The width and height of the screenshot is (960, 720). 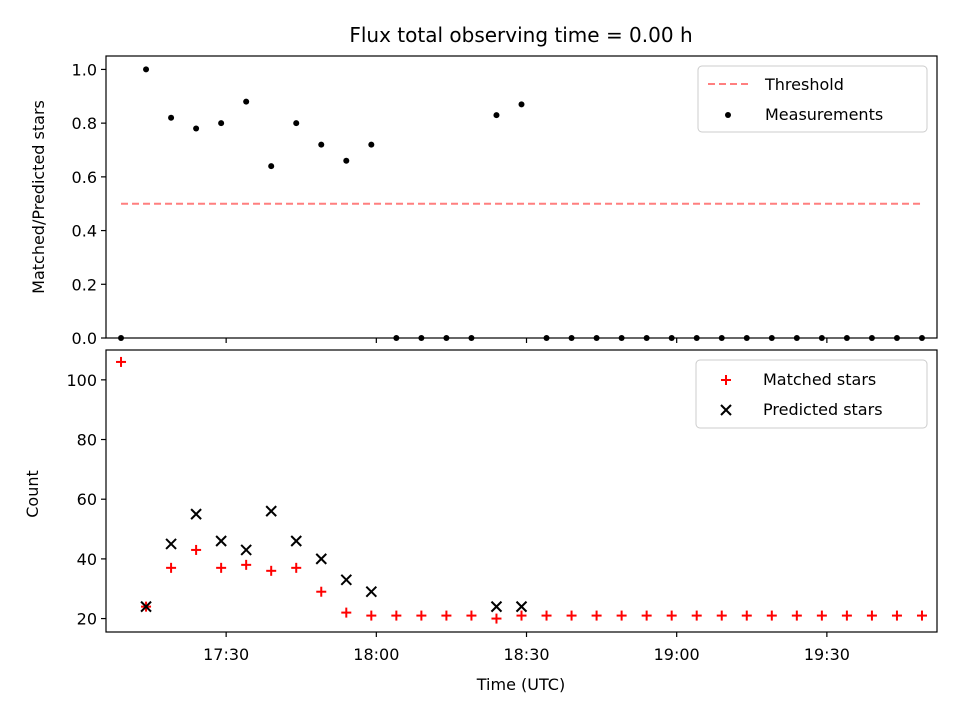 I want to click on legend-matched-label: Matched stars, so click(x=819, y=379).